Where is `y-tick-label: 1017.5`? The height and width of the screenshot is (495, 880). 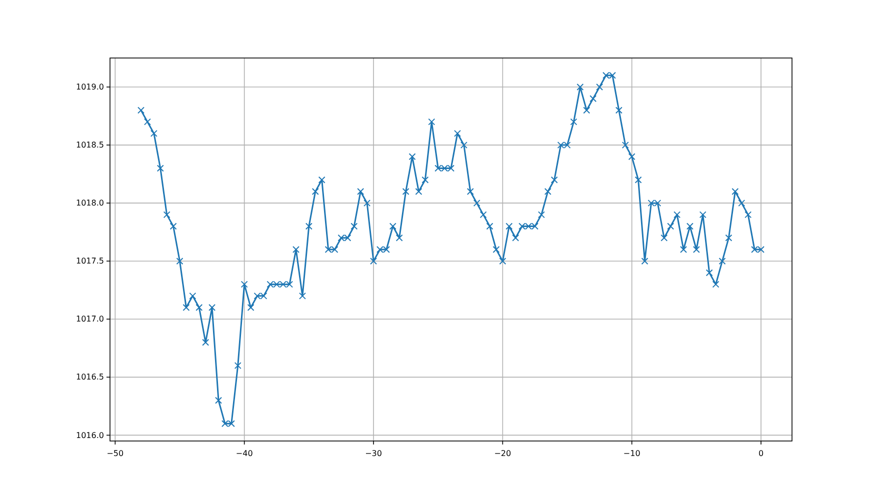
y-tick-label: 1017.5 is located at coordinates (90, 261).